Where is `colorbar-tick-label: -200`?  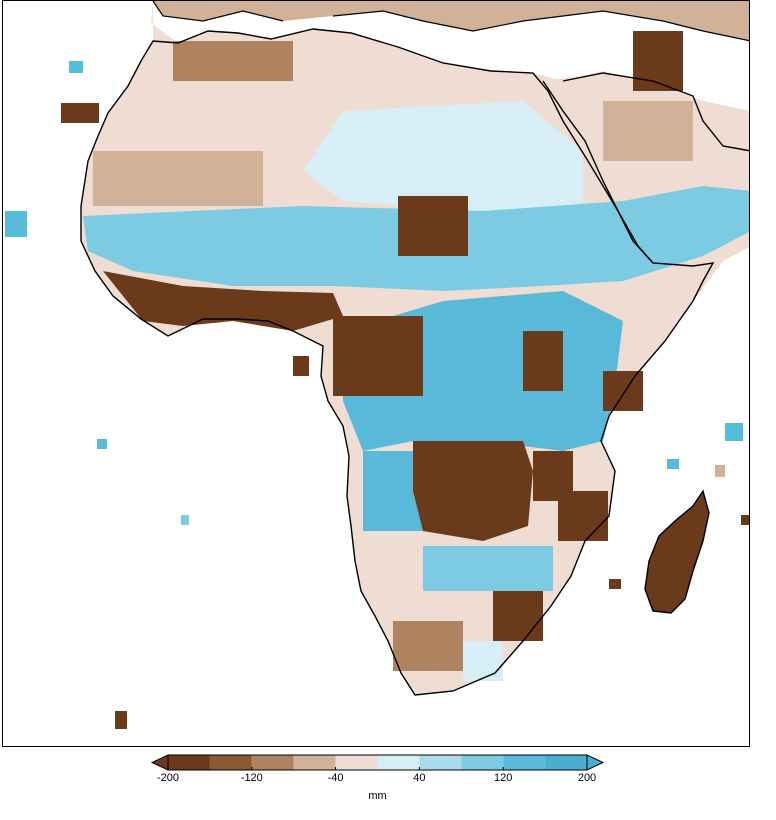 colorbar-tick-label: -200 is located at coordinates (168, 778).